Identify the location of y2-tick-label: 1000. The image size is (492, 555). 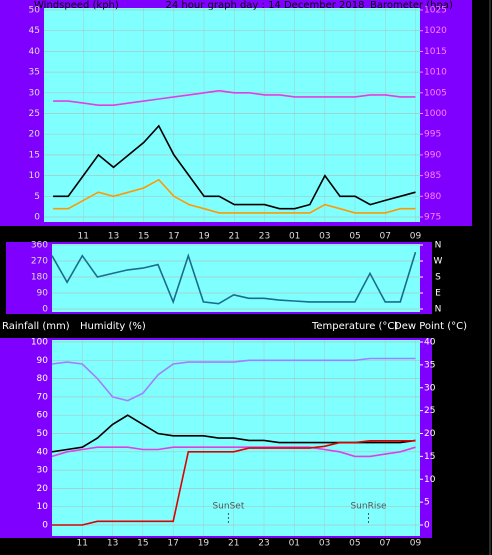
(435, 114).